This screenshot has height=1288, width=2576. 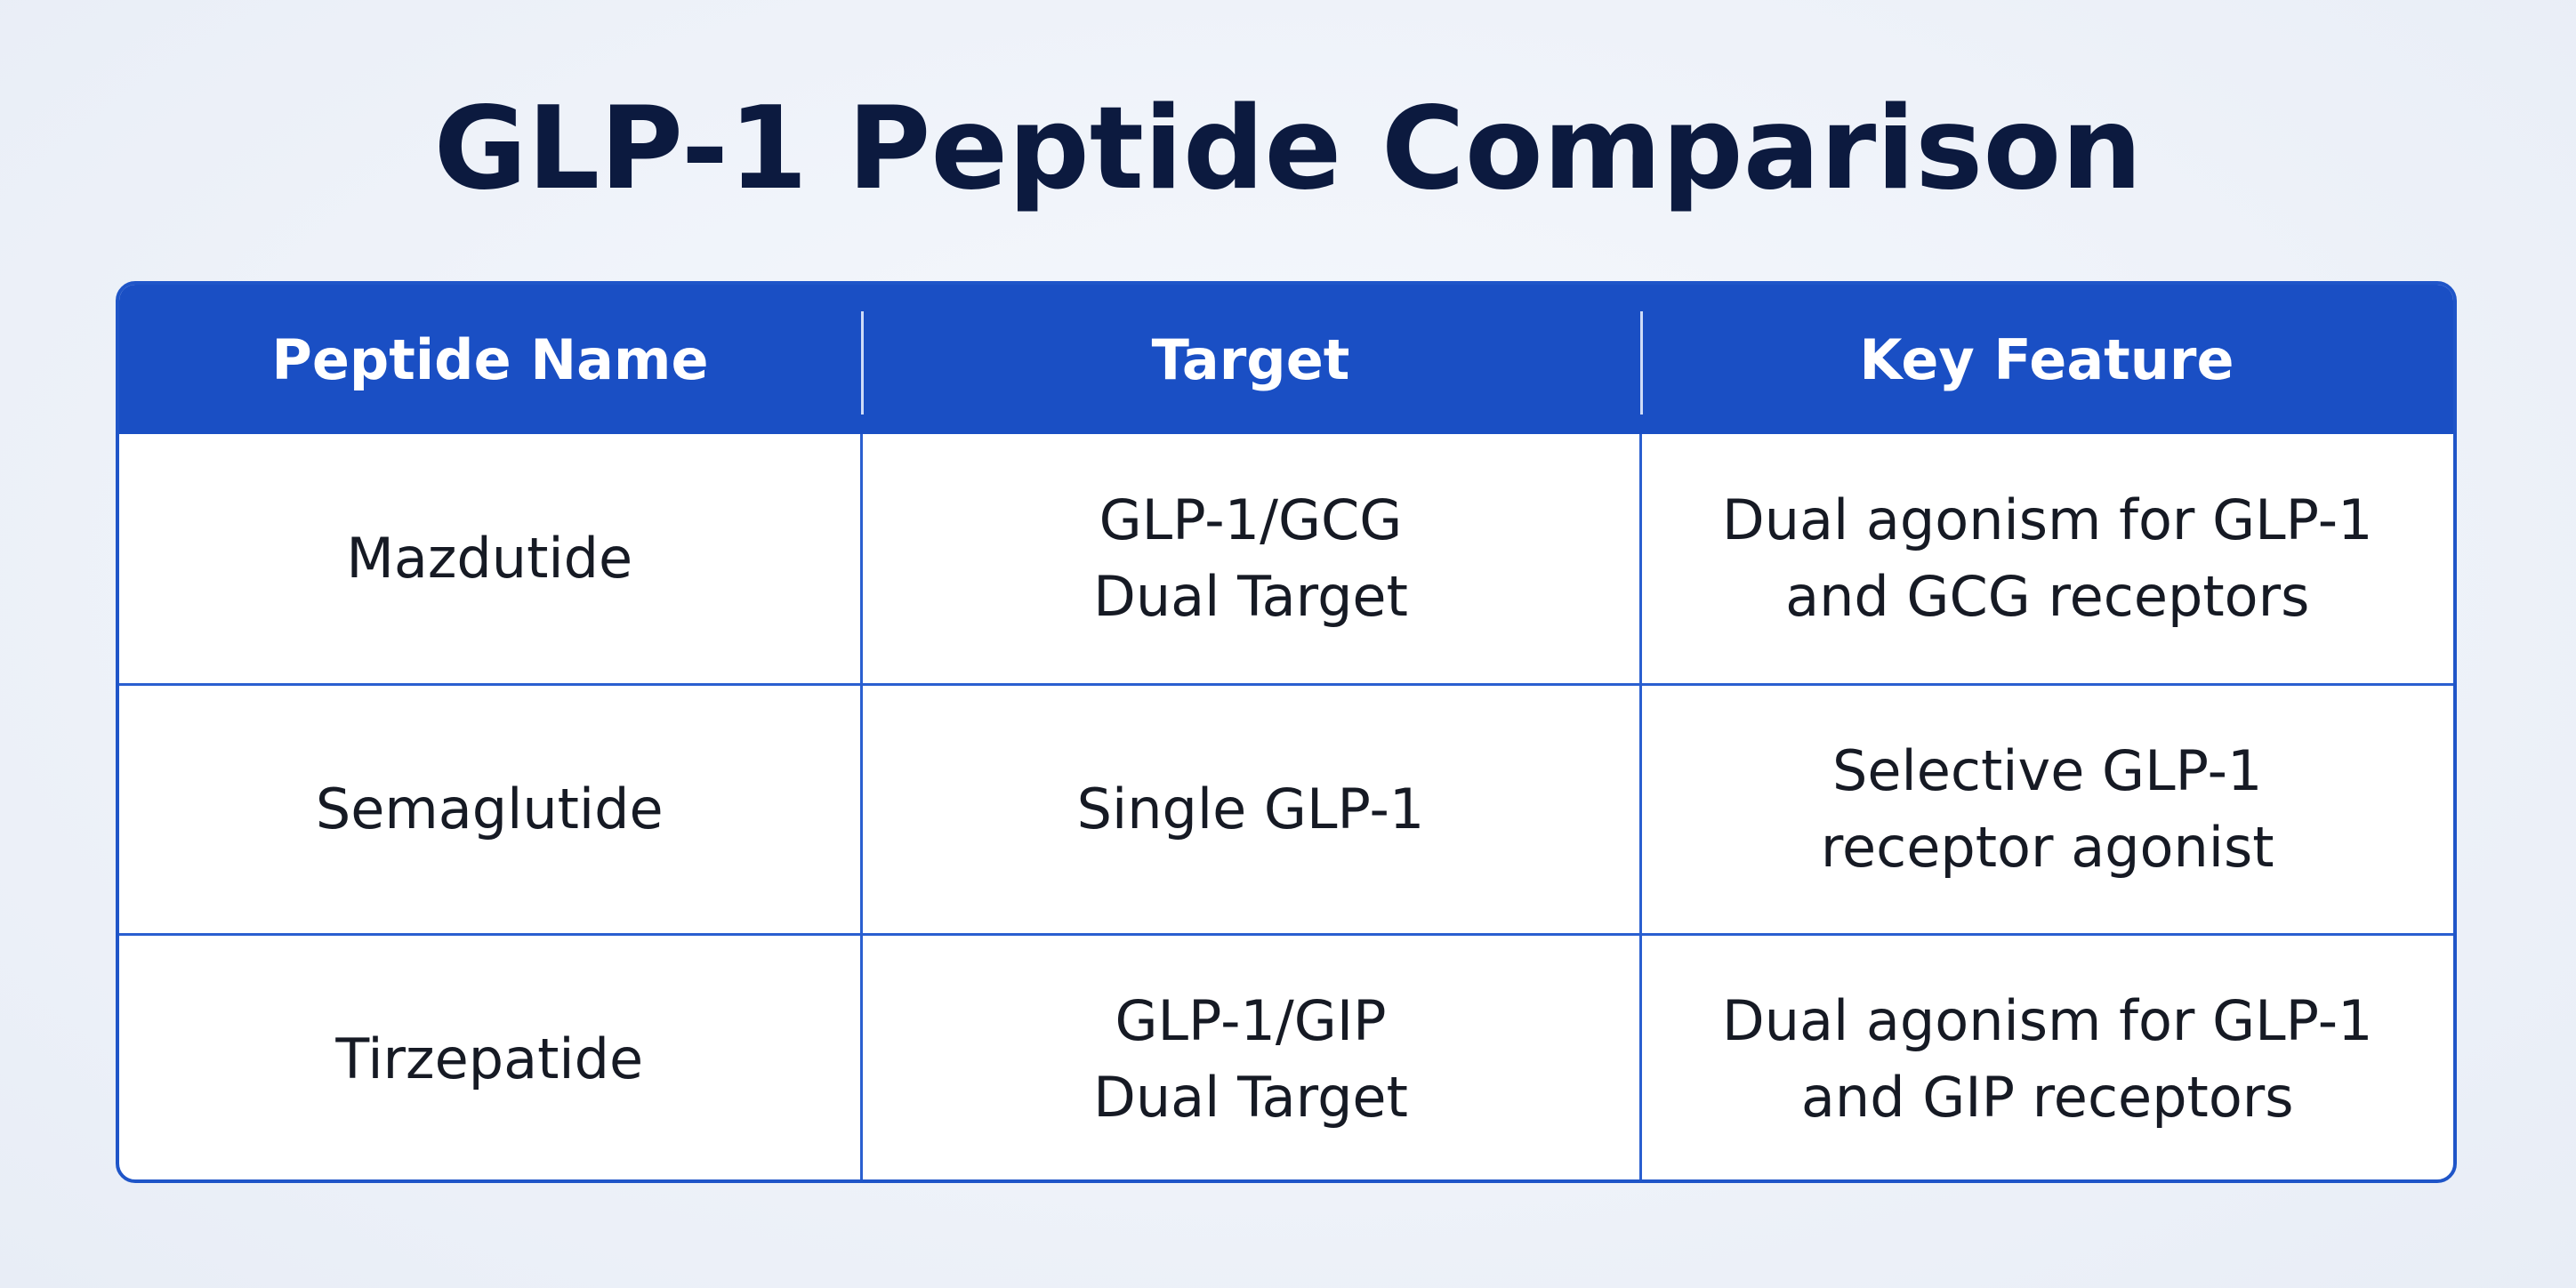 I want to click on peptide-name-cell: Semaglutide, so click(x=490, y=808).